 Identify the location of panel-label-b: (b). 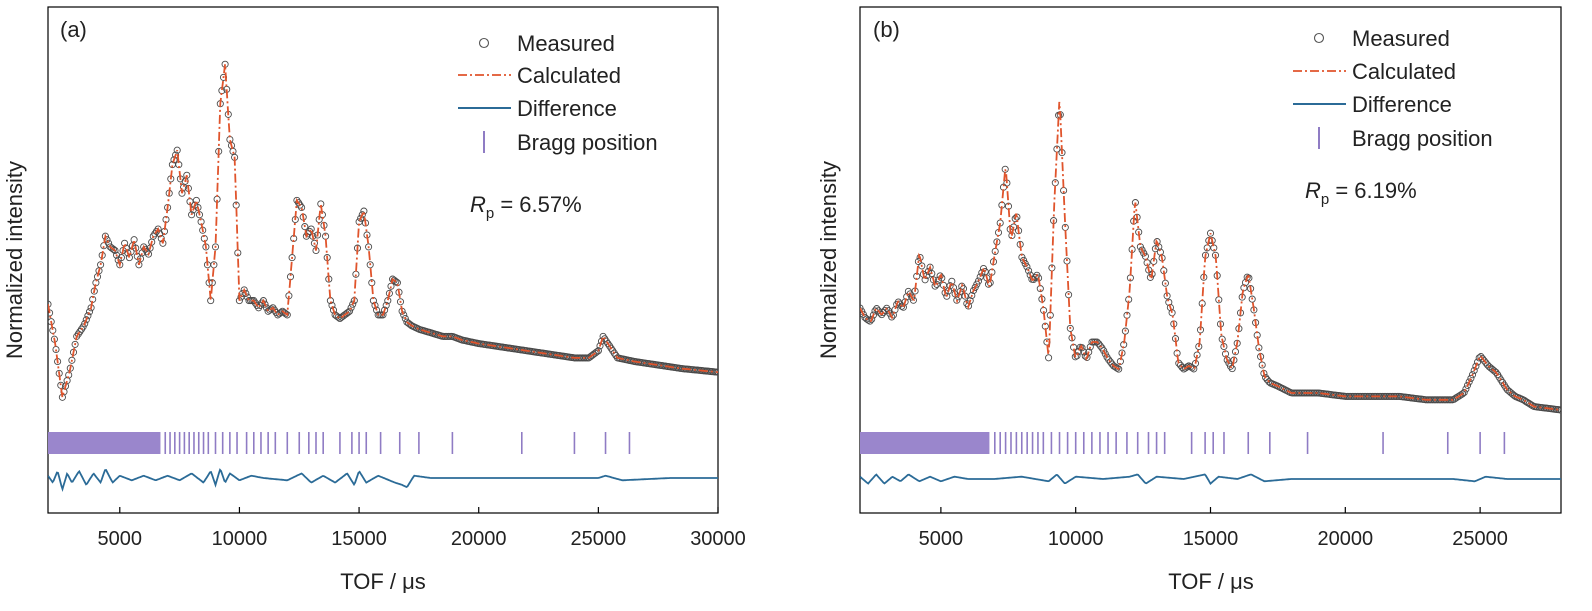
(886, 29).